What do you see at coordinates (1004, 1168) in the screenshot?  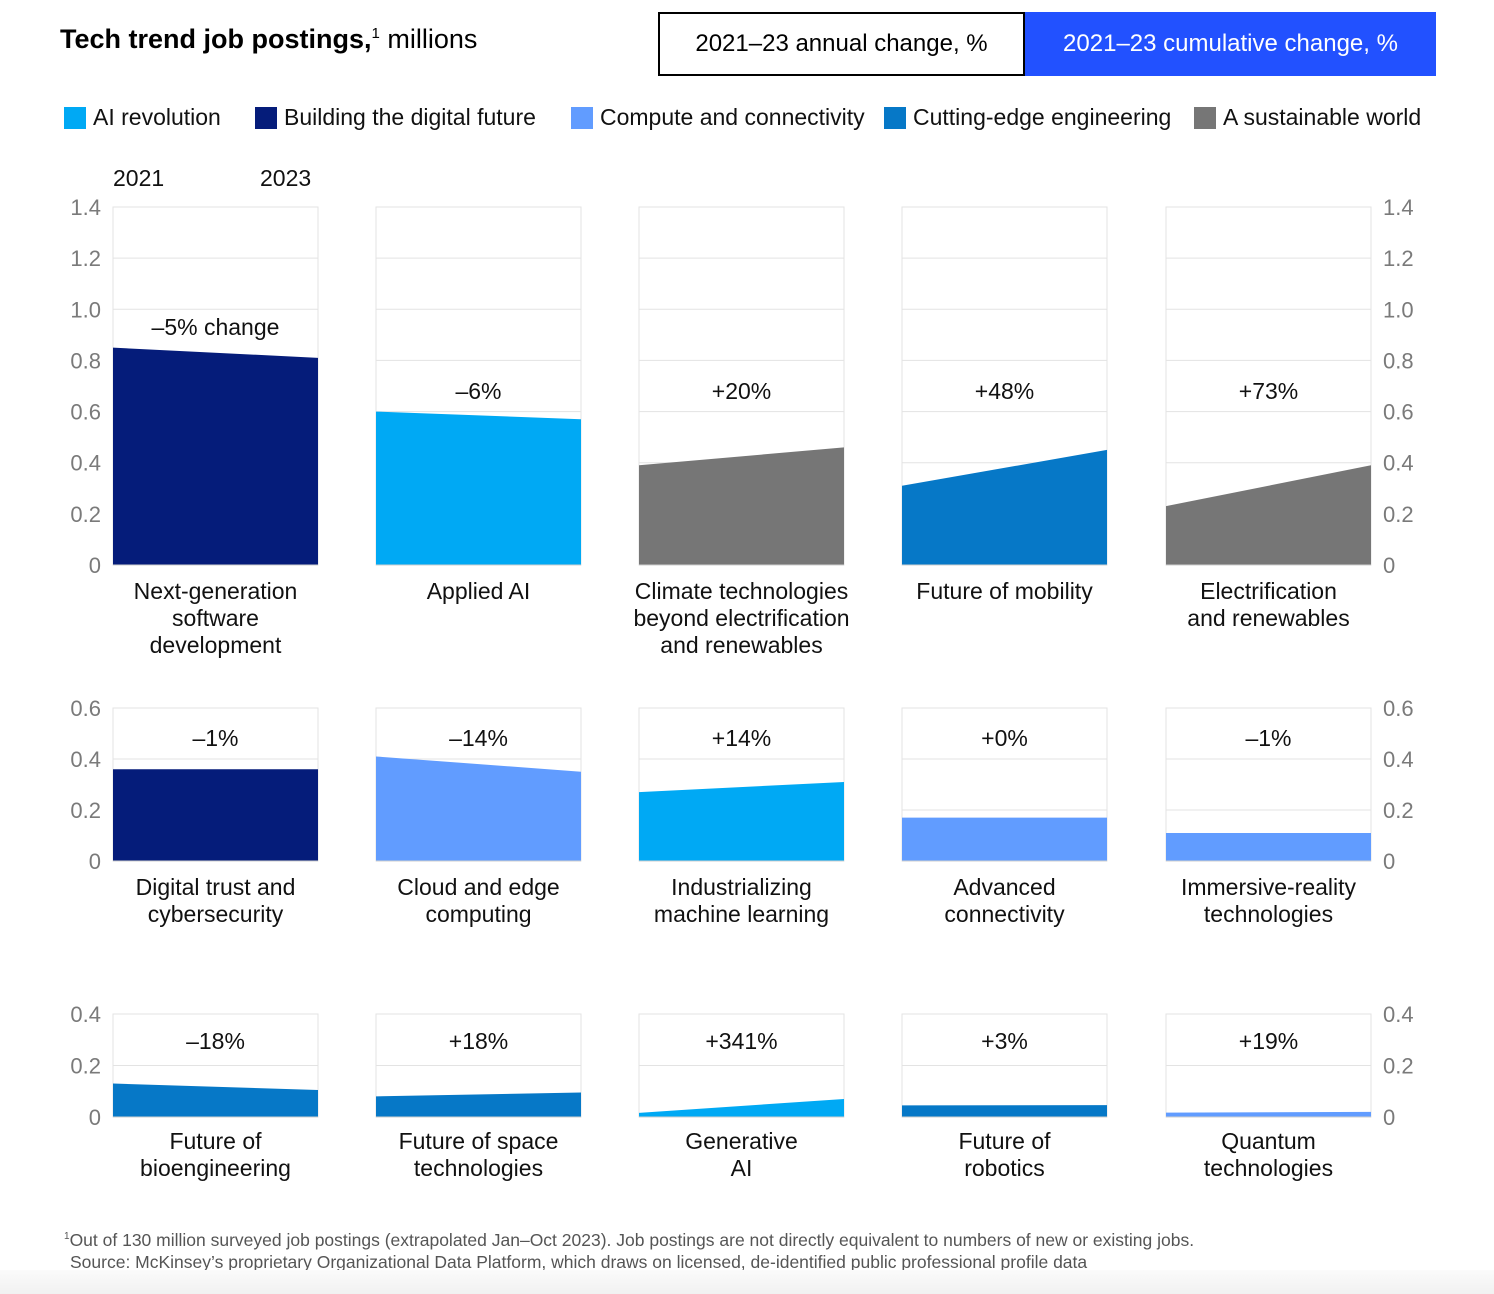 I see `panel-label-future-of-robotics: robotics` at bounding box center [1004, 1168].